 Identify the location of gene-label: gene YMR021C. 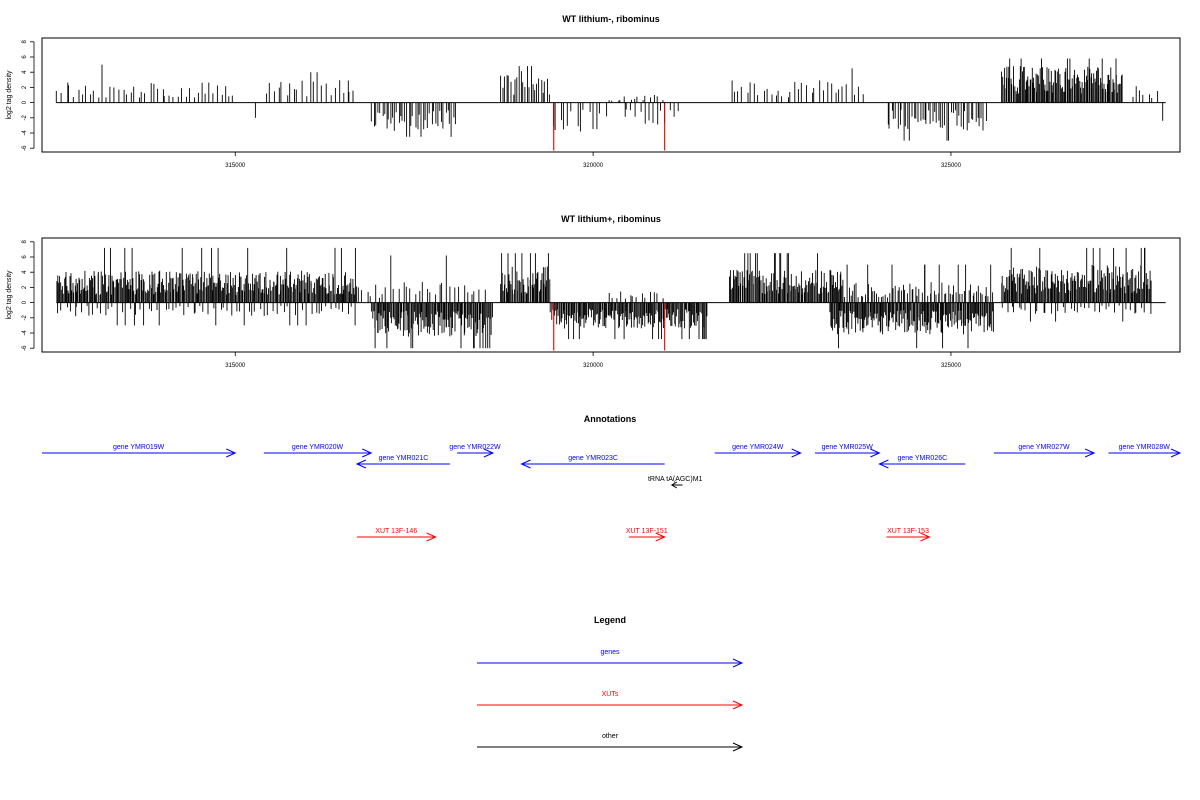
(404, 458).